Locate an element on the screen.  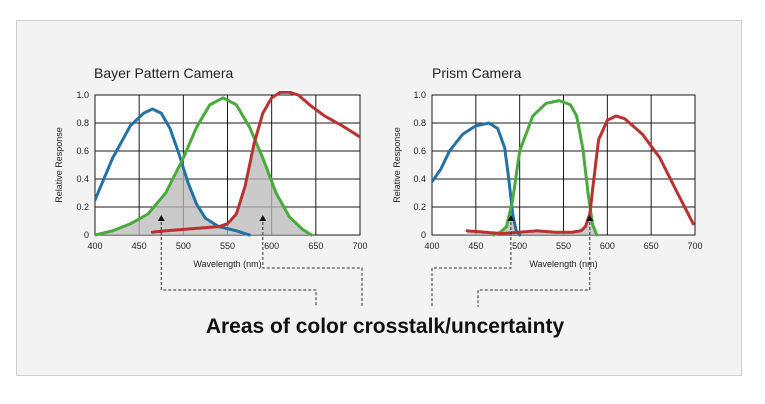
bayer-y-axis-label: Relative Response is located at coordinates (59, 165).